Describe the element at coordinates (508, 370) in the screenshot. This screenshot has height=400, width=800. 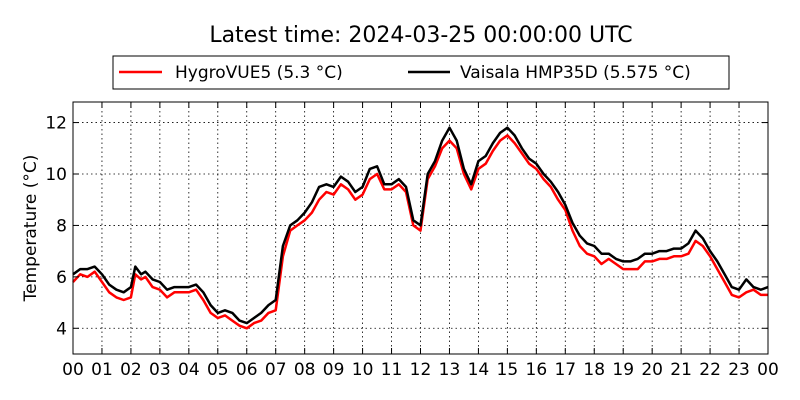
I see `x-tick-label: 15` at that location.